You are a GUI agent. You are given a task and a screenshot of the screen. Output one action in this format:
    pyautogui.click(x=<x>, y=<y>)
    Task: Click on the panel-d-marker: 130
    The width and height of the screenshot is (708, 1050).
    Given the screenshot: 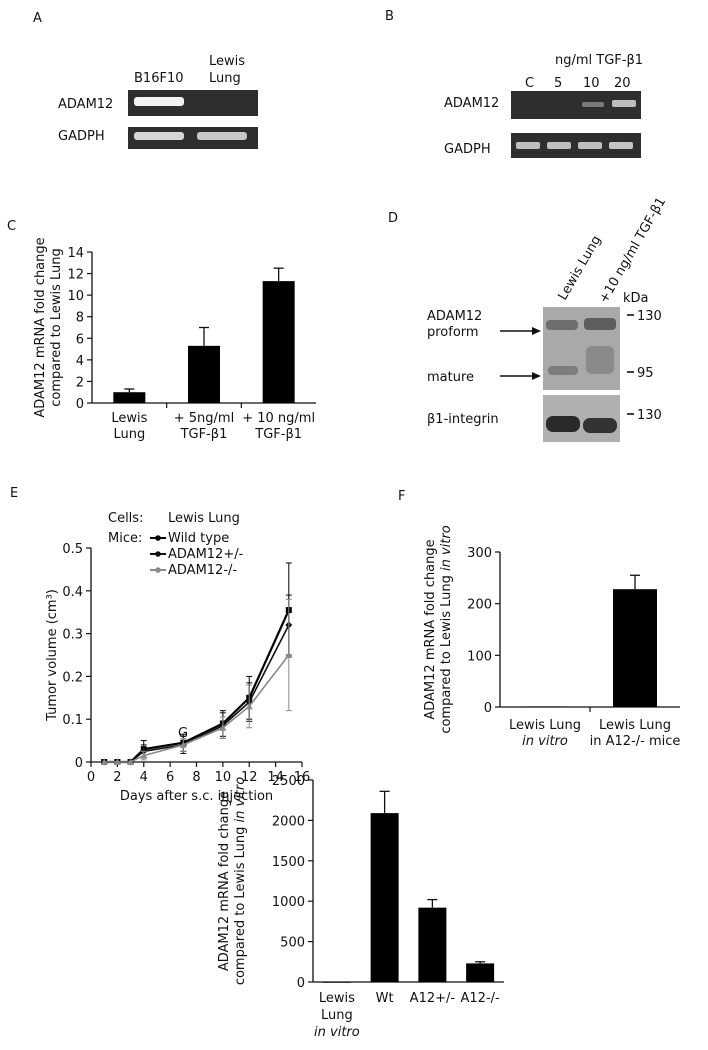 What is the action you would take?
    pyautogui.click(x=649, y=316)
    